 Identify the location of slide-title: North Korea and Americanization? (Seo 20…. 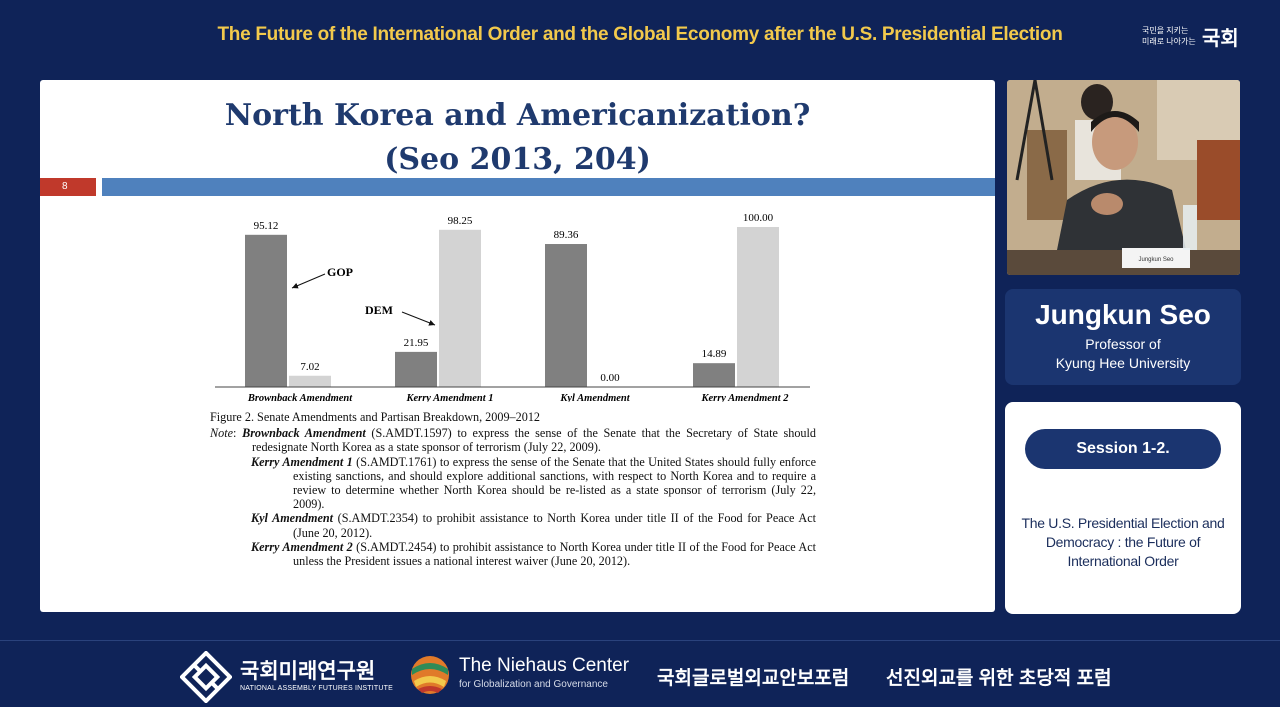
(517, 138).